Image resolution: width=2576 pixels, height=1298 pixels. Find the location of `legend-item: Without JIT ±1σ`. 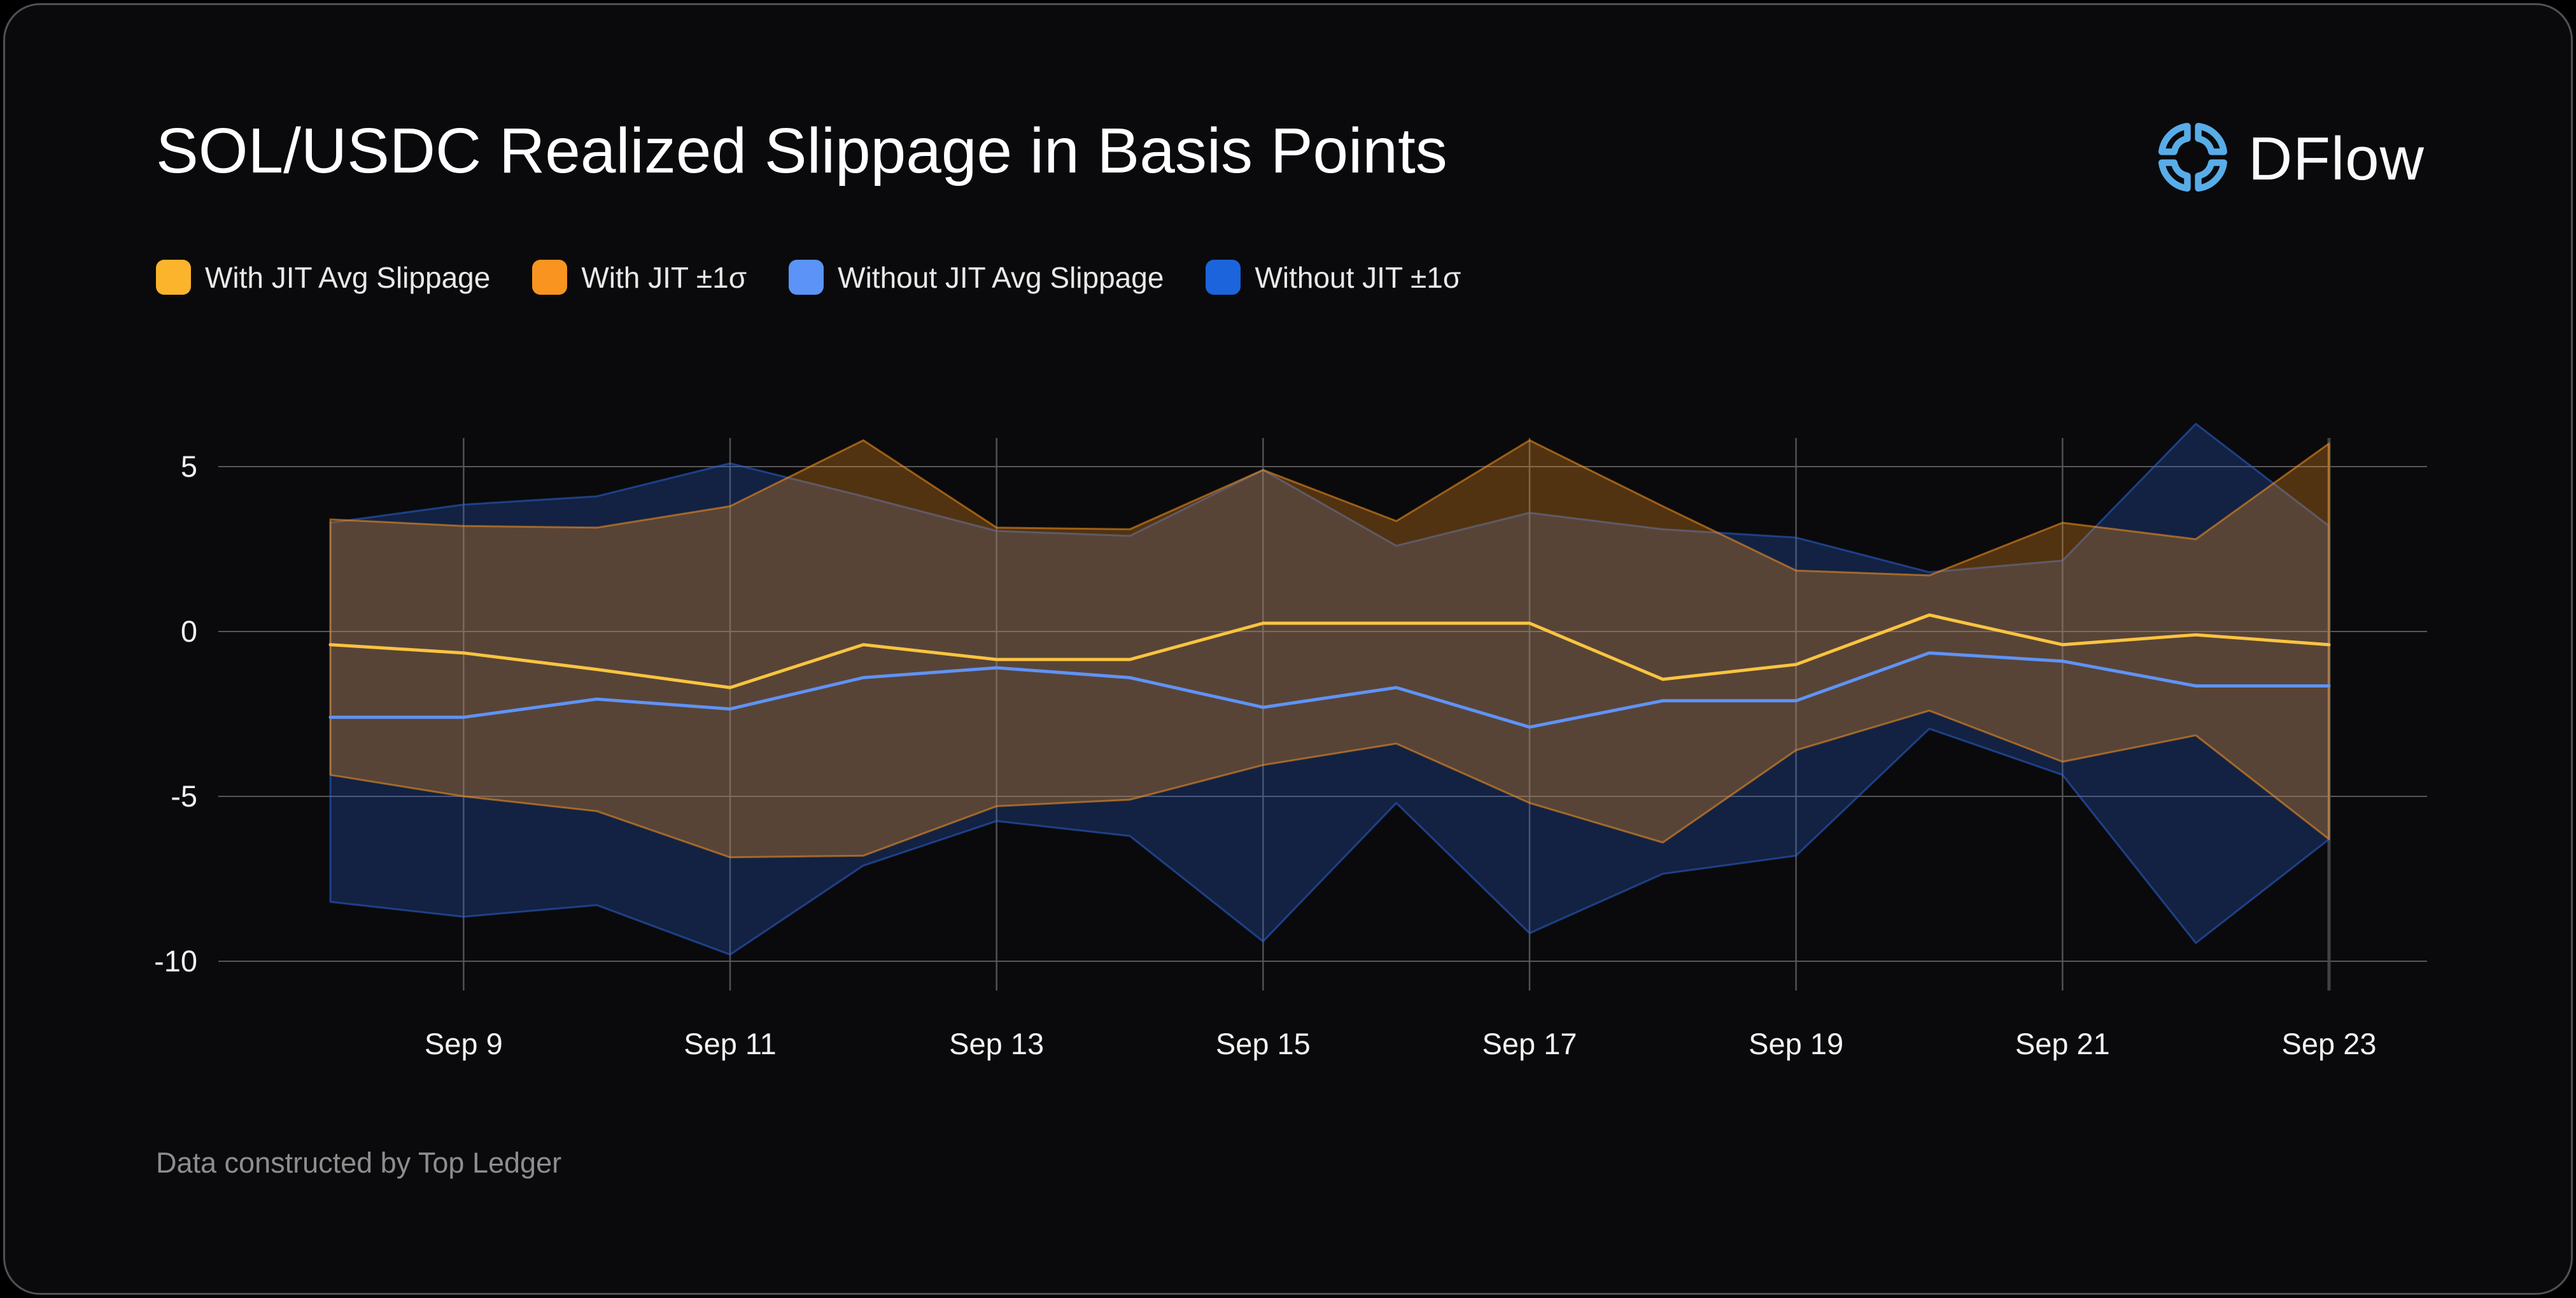

legend-item: Without JIT ±1σ is located at coordinates (1334, 277).